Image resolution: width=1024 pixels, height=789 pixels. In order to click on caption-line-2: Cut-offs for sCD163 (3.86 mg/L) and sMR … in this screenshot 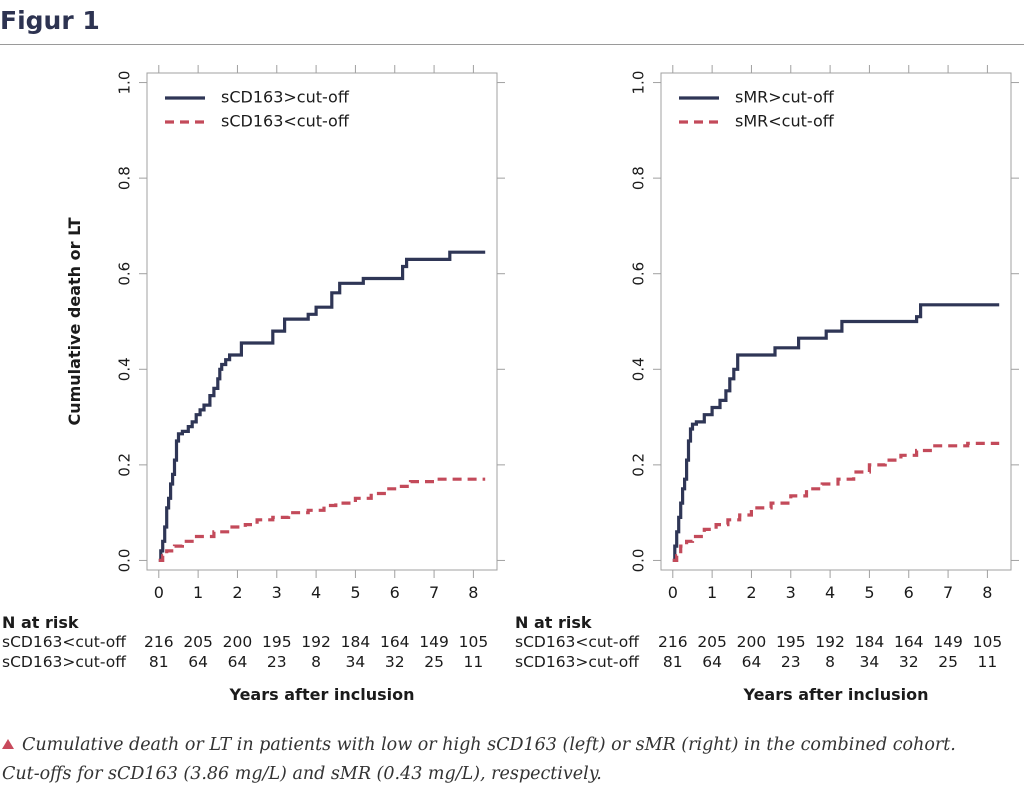, I will do `click(302, 774)`.